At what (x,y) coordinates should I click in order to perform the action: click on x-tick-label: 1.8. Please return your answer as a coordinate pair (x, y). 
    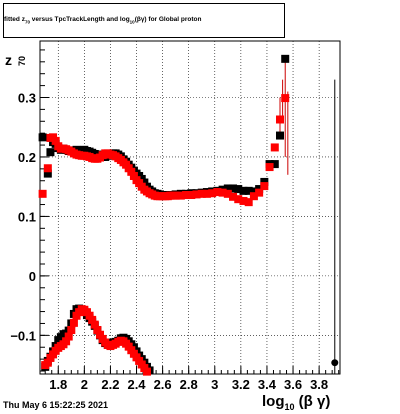
    Looking at the image, I should click on (58, 384).